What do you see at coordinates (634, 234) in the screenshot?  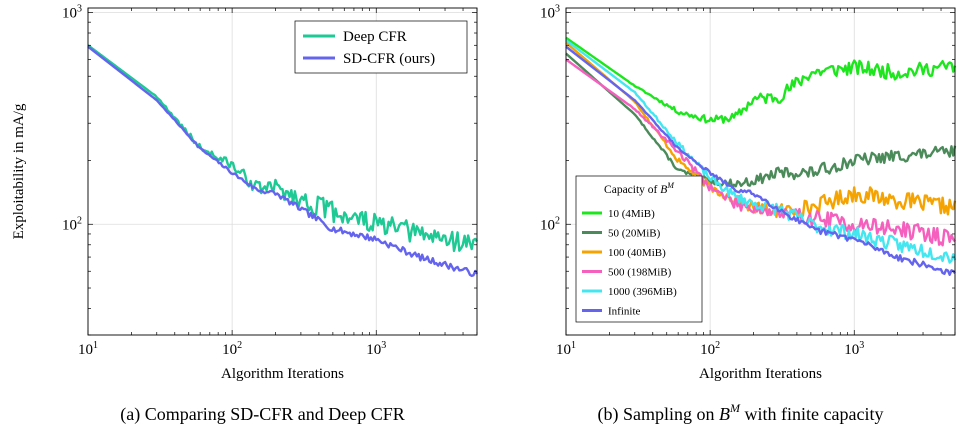 I see `legend-entry-label: 50 (20MiB)` at bounding box center [634, 234].